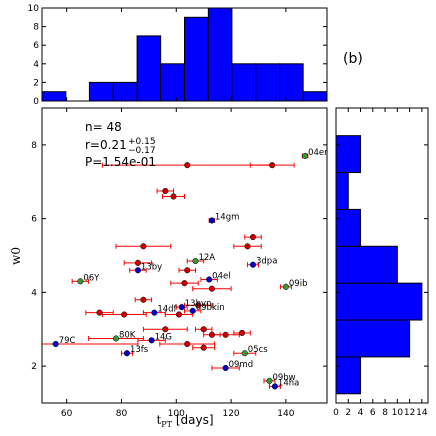 This screenshot has height=436, width=436. What do you see at coordinates (91, 278) in the screenshot?
I see `point-label: 06Y` at bounding box center [91, 278].